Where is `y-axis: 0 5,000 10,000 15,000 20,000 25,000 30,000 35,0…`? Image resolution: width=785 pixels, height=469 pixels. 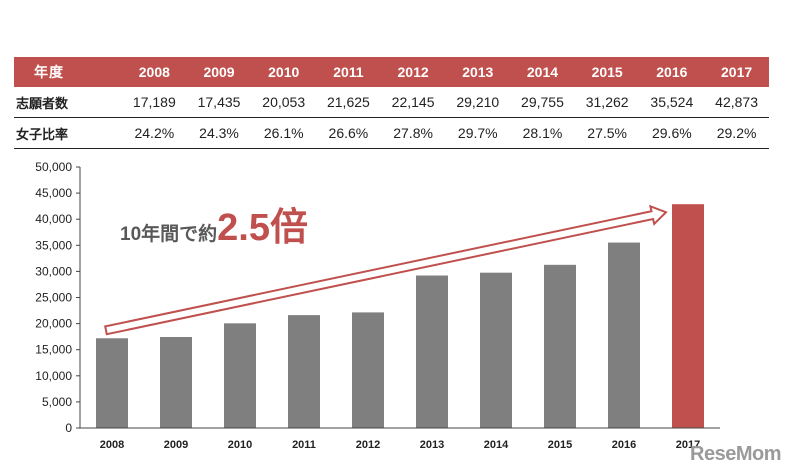 y-axis: 0 5,000 10,000 15,000 20,000 25,000 30,000 35,0… is located at coordinates (58, 297).